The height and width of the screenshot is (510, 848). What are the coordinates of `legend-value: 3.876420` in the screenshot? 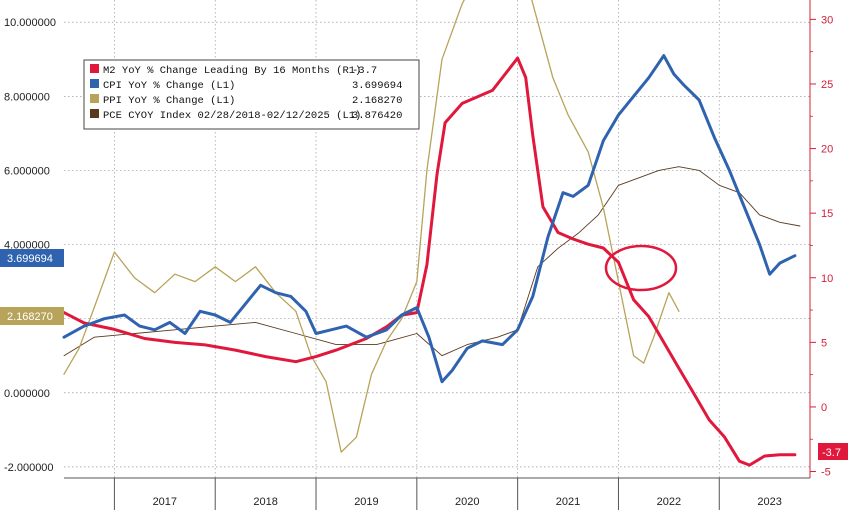 It's located at (377, 116).